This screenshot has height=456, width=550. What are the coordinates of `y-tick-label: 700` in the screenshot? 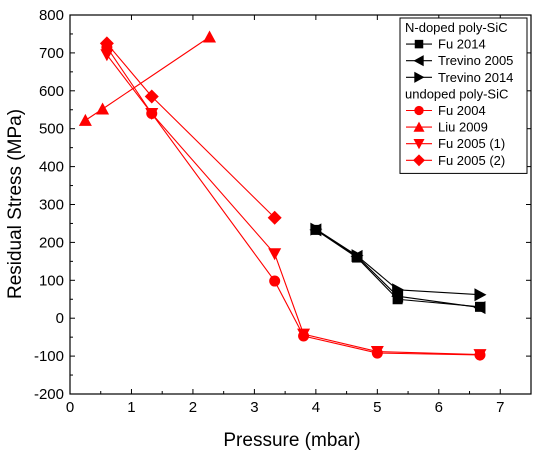 It's located at (51, 53).